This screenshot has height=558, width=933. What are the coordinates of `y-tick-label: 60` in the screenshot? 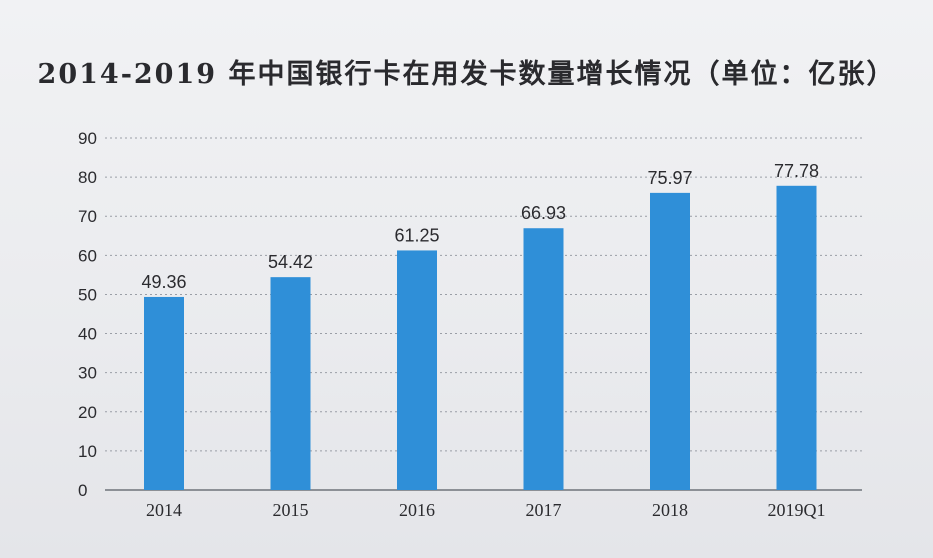 It's located at (87, 255).